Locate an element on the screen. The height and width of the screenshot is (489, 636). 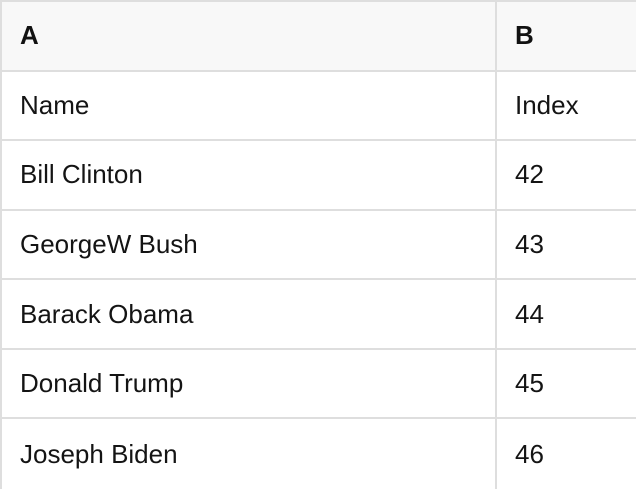
cell-index: 42 is located at coordinates (529, 174).